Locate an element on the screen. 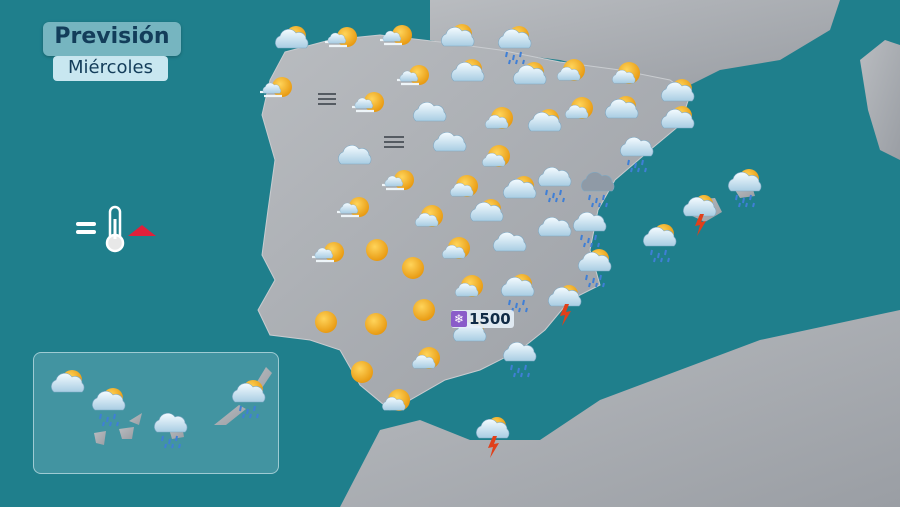 The image size is (900, 507). sardinia-corsica is located at coordinates (880, 100).